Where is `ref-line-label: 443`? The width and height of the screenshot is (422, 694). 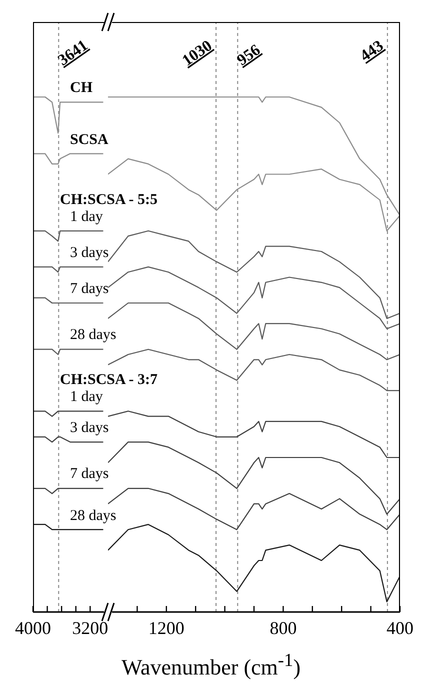
ref-line-label: 443 is located at coordinates (372, 51).